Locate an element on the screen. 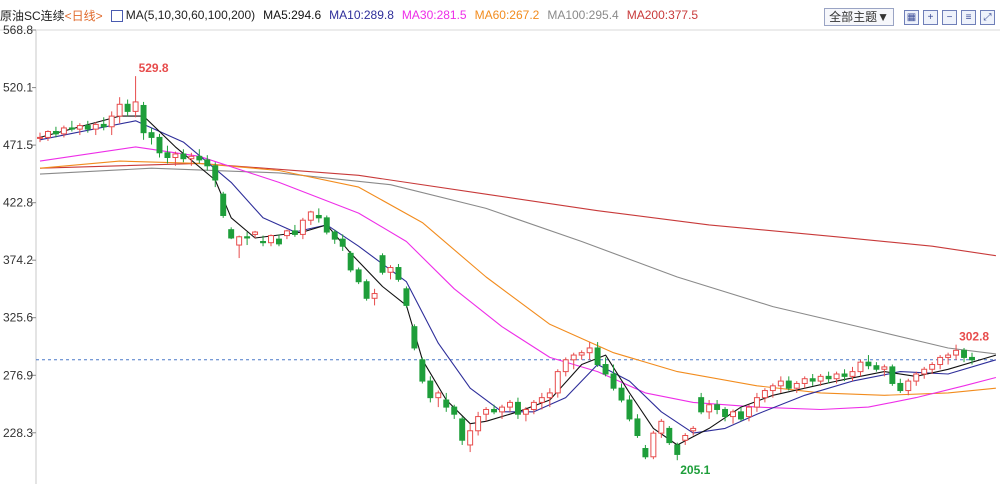  y-tick-label: 276.9 is located at coordinates (18, 375).